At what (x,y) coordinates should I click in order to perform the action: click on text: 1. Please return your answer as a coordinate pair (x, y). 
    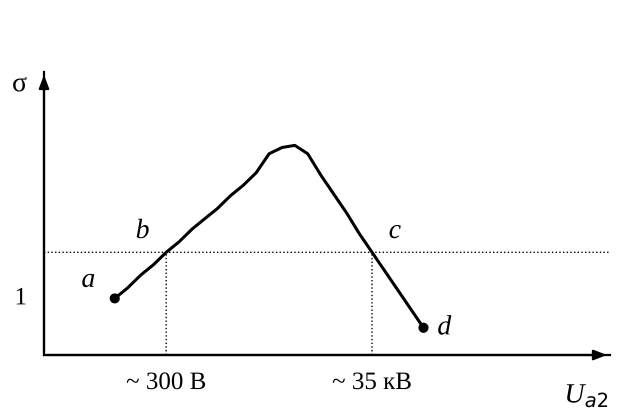
    Looking at the image, I should click on (21, 296).